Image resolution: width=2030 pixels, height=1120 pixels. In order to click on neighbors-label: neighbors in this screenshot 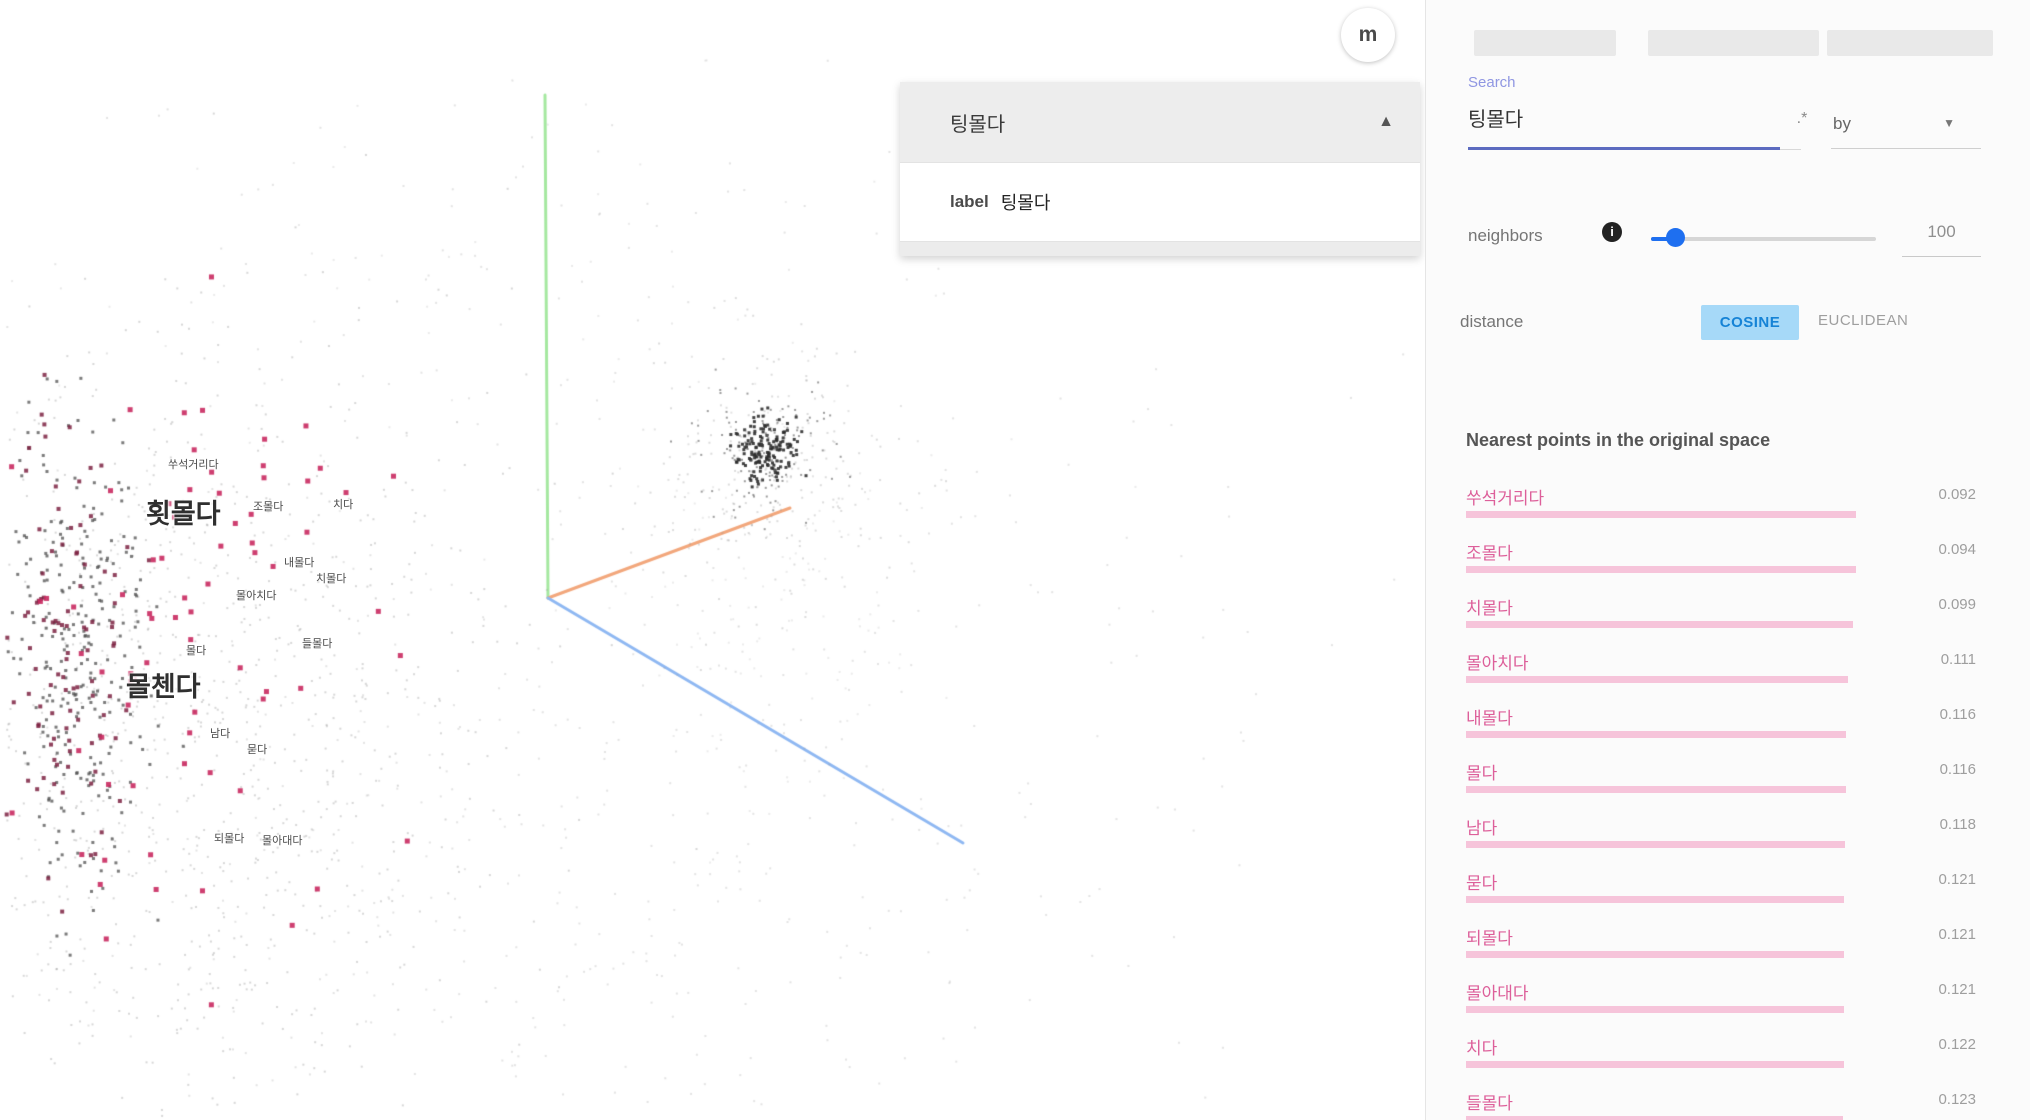, I will do `click(1505, 235)`.